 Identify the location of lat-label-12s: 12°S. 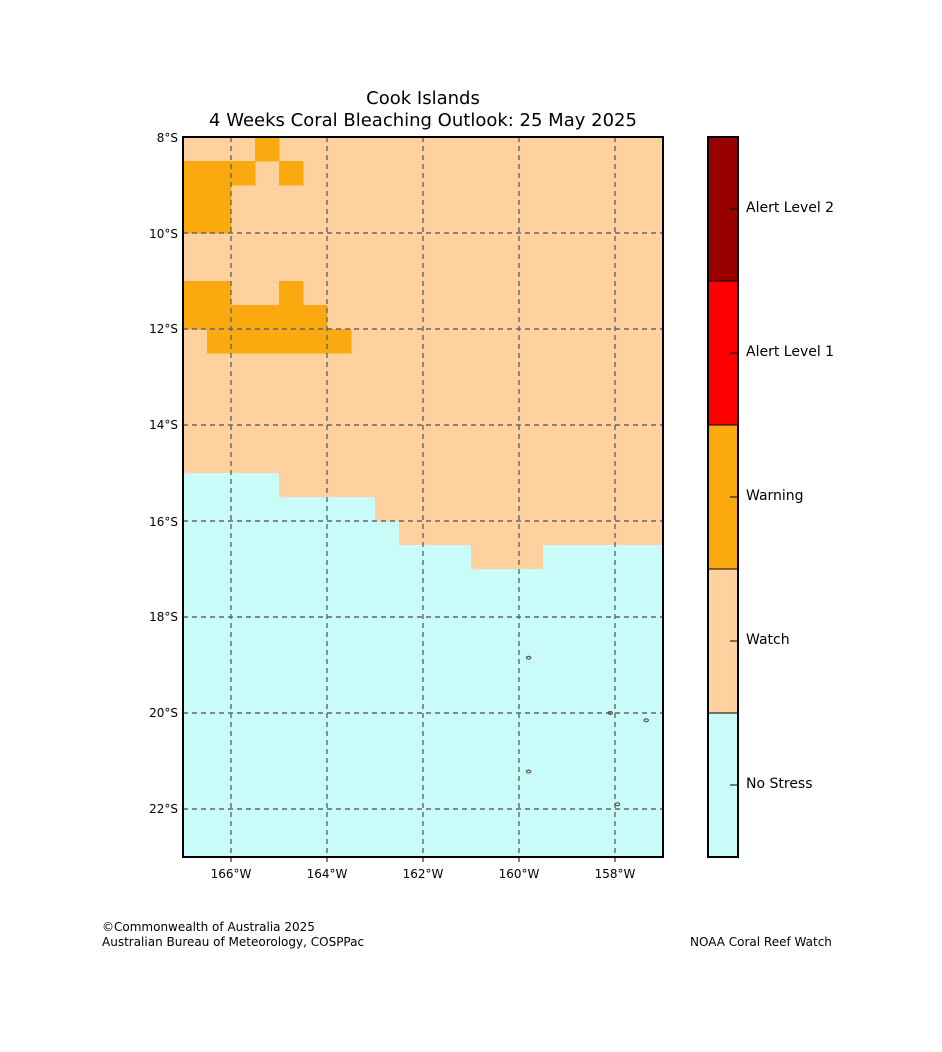
(163, 329).